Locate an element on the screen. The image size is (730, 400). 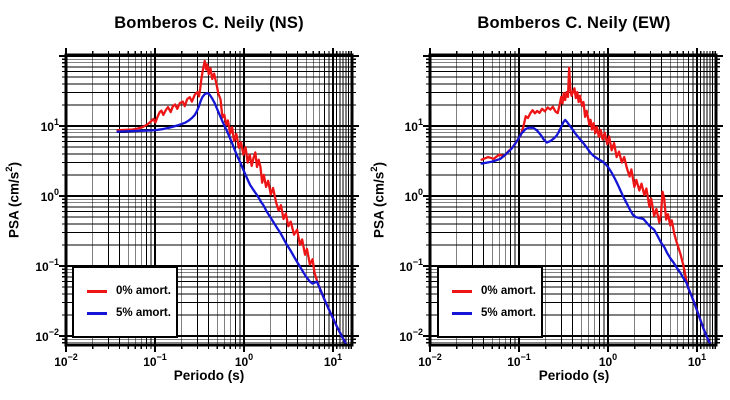
chart-title-ew: Bomberos C. Neily (EW) is located at coordinates (574, 23).